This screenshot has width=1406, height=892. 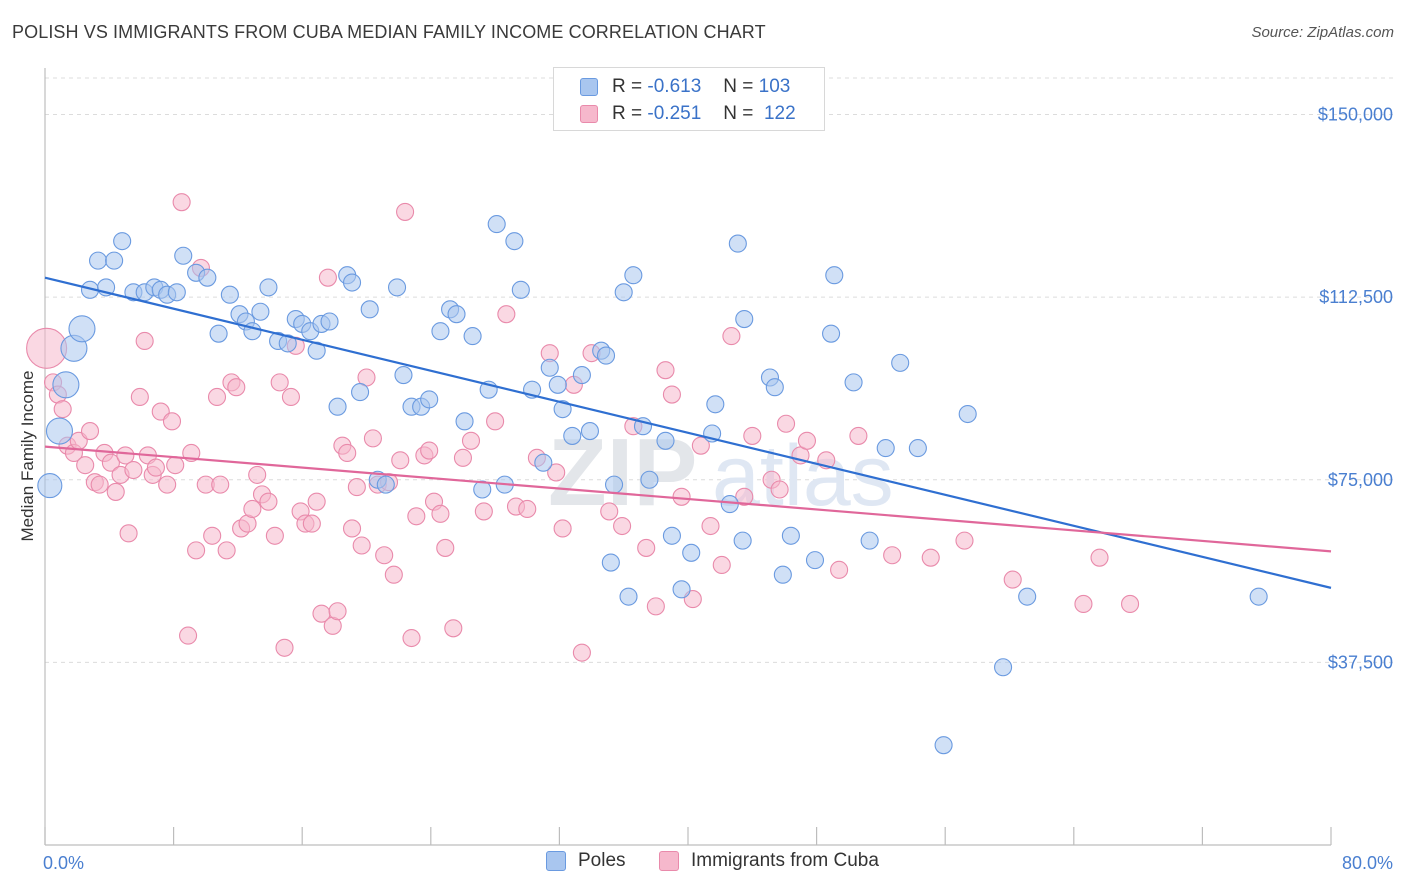 What do you see at coordinates (1360, 480) in the screenshot?
I see `y-tick-label: $75,000` at bounding box center [1360, 480].